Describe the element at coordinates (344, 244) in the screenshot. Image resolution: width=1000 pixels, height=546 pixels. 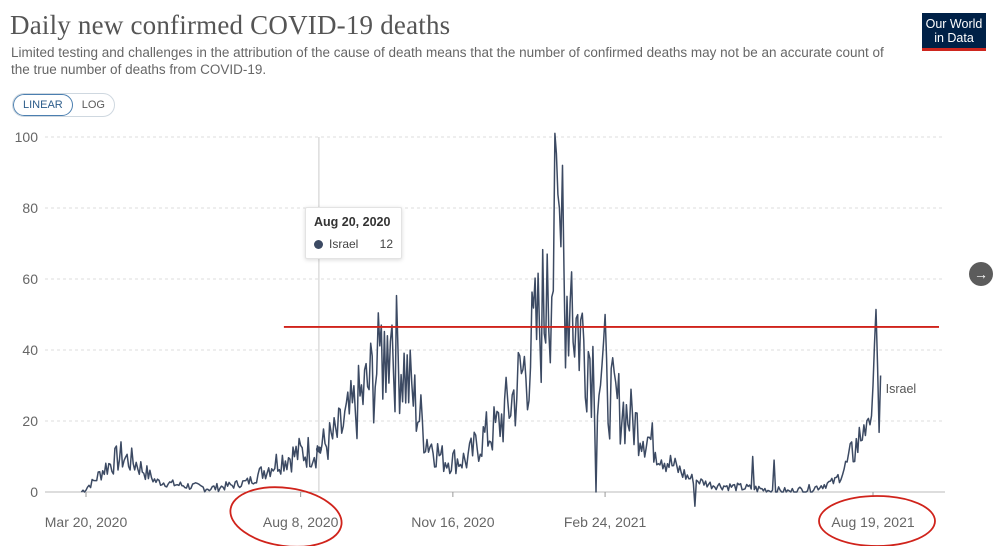
I see `tooltip-series-name: Israel` at that location.